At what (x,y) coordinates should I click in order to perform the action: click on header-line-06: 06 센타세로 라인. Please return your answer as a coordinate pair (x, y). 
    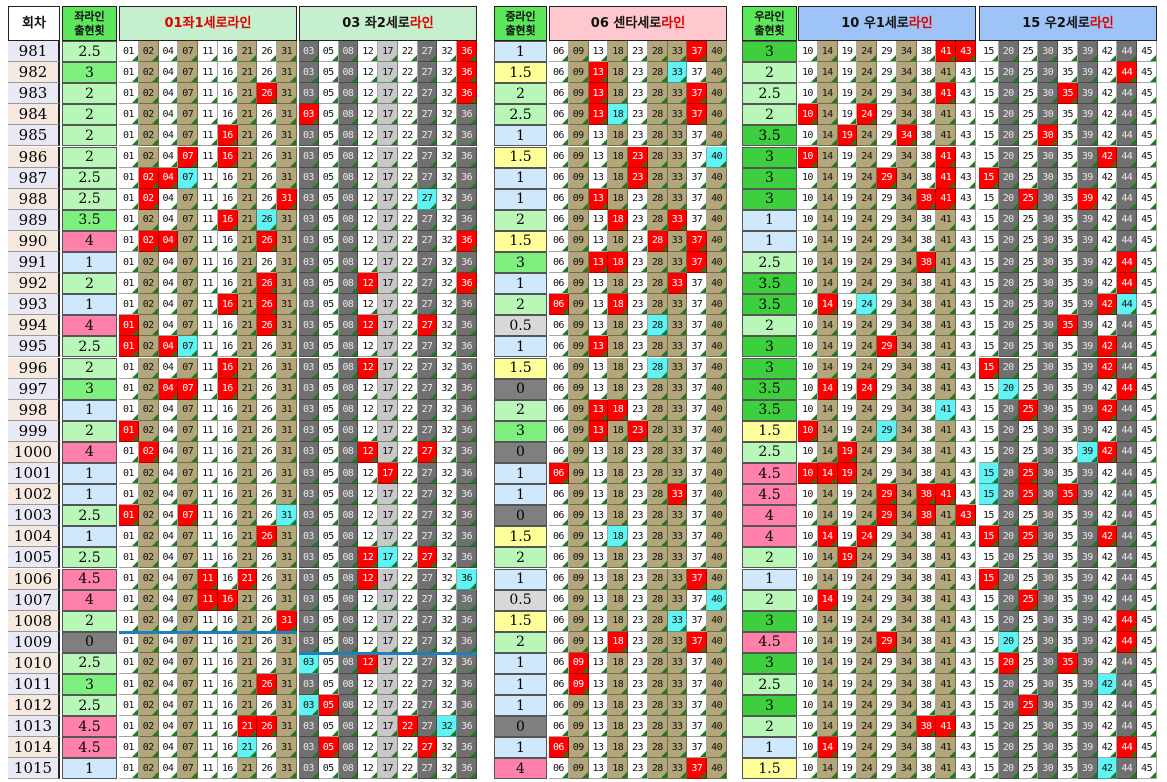
    Looking at the image, I should click on (638, 23).